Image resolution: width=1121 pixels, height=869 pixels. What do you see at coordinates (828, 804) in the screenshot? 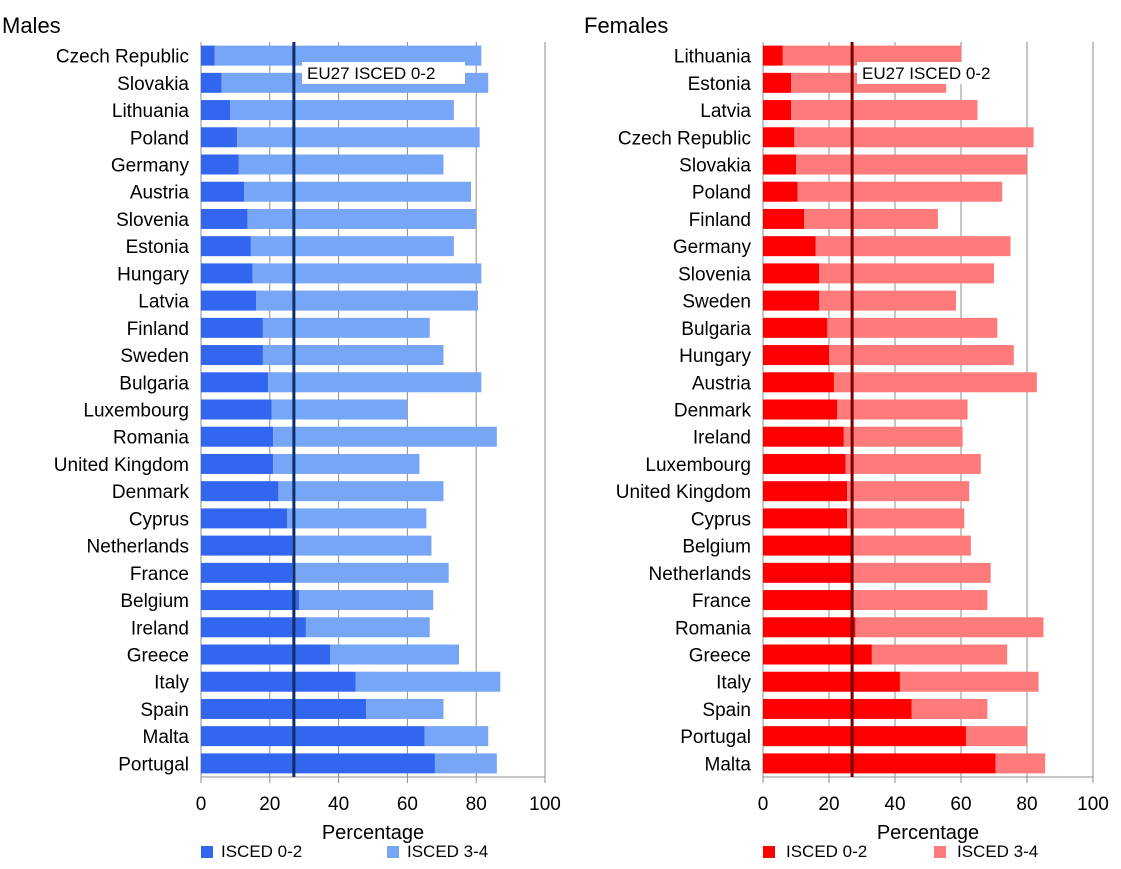
I see `x-tick-label: 20` at bounding box center [828, 804].